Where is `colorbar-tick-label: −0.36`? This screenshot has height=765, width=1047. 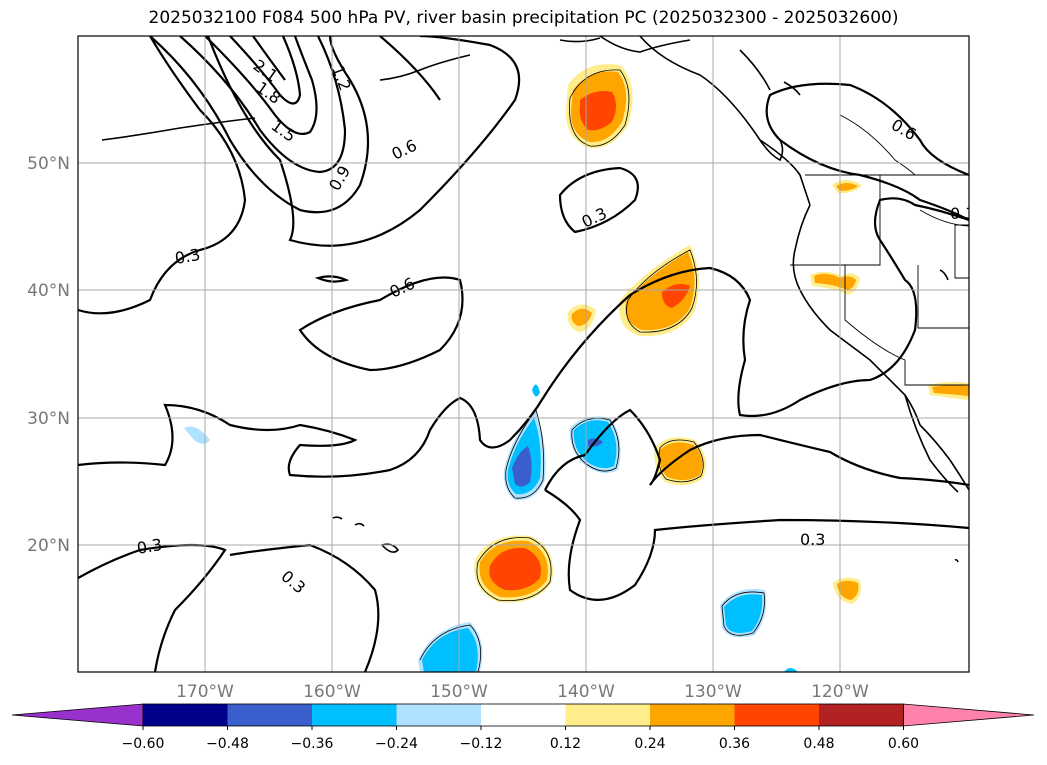 colorbar-tick-label: −0.36 is located at coordinates (312, 744).